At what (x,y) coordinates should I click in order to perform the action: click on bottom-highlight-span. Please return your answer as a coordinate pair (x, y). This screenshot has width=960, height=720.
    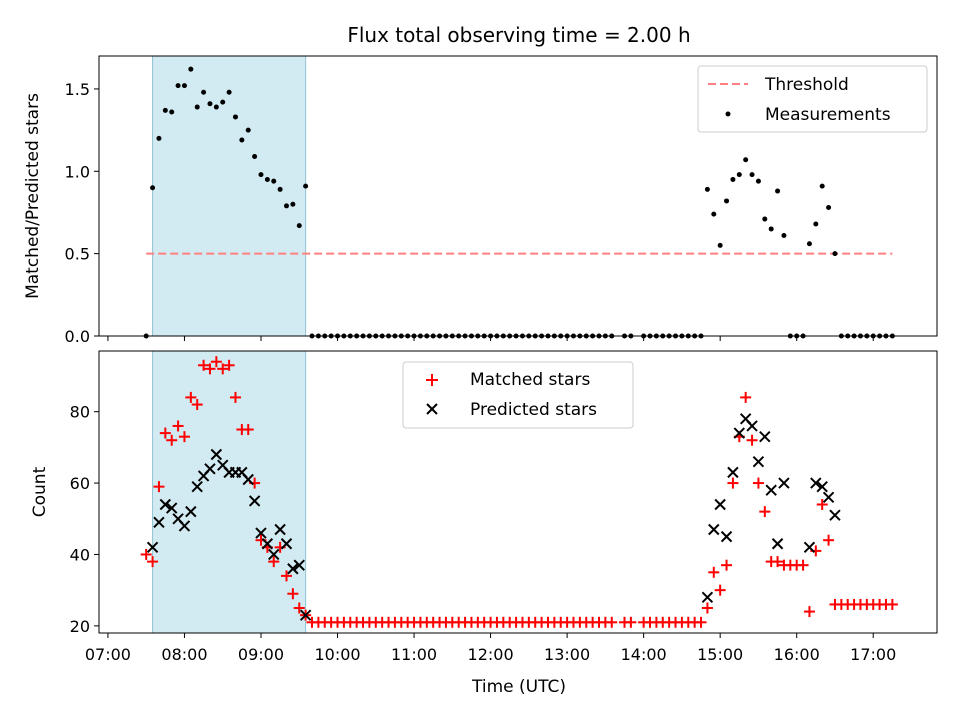
    Looking at the image, I should click on (229, 492).